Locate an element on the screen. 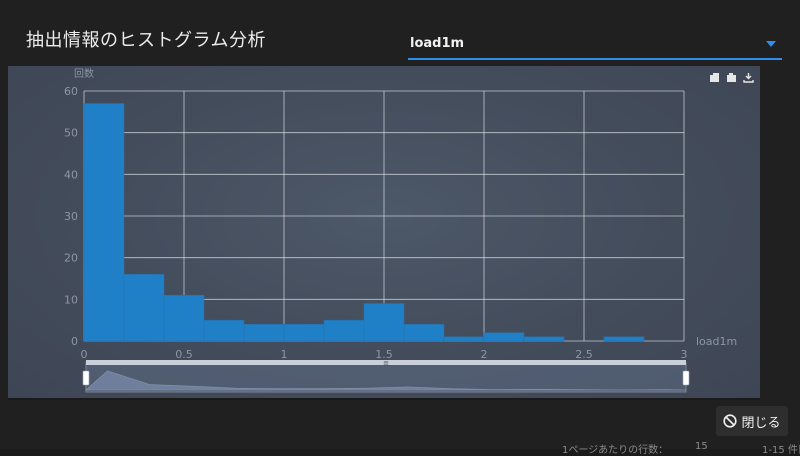 The width and height of the screenshot is (800, 456). datazoom-top-bar is located at coordinates (386, 362).